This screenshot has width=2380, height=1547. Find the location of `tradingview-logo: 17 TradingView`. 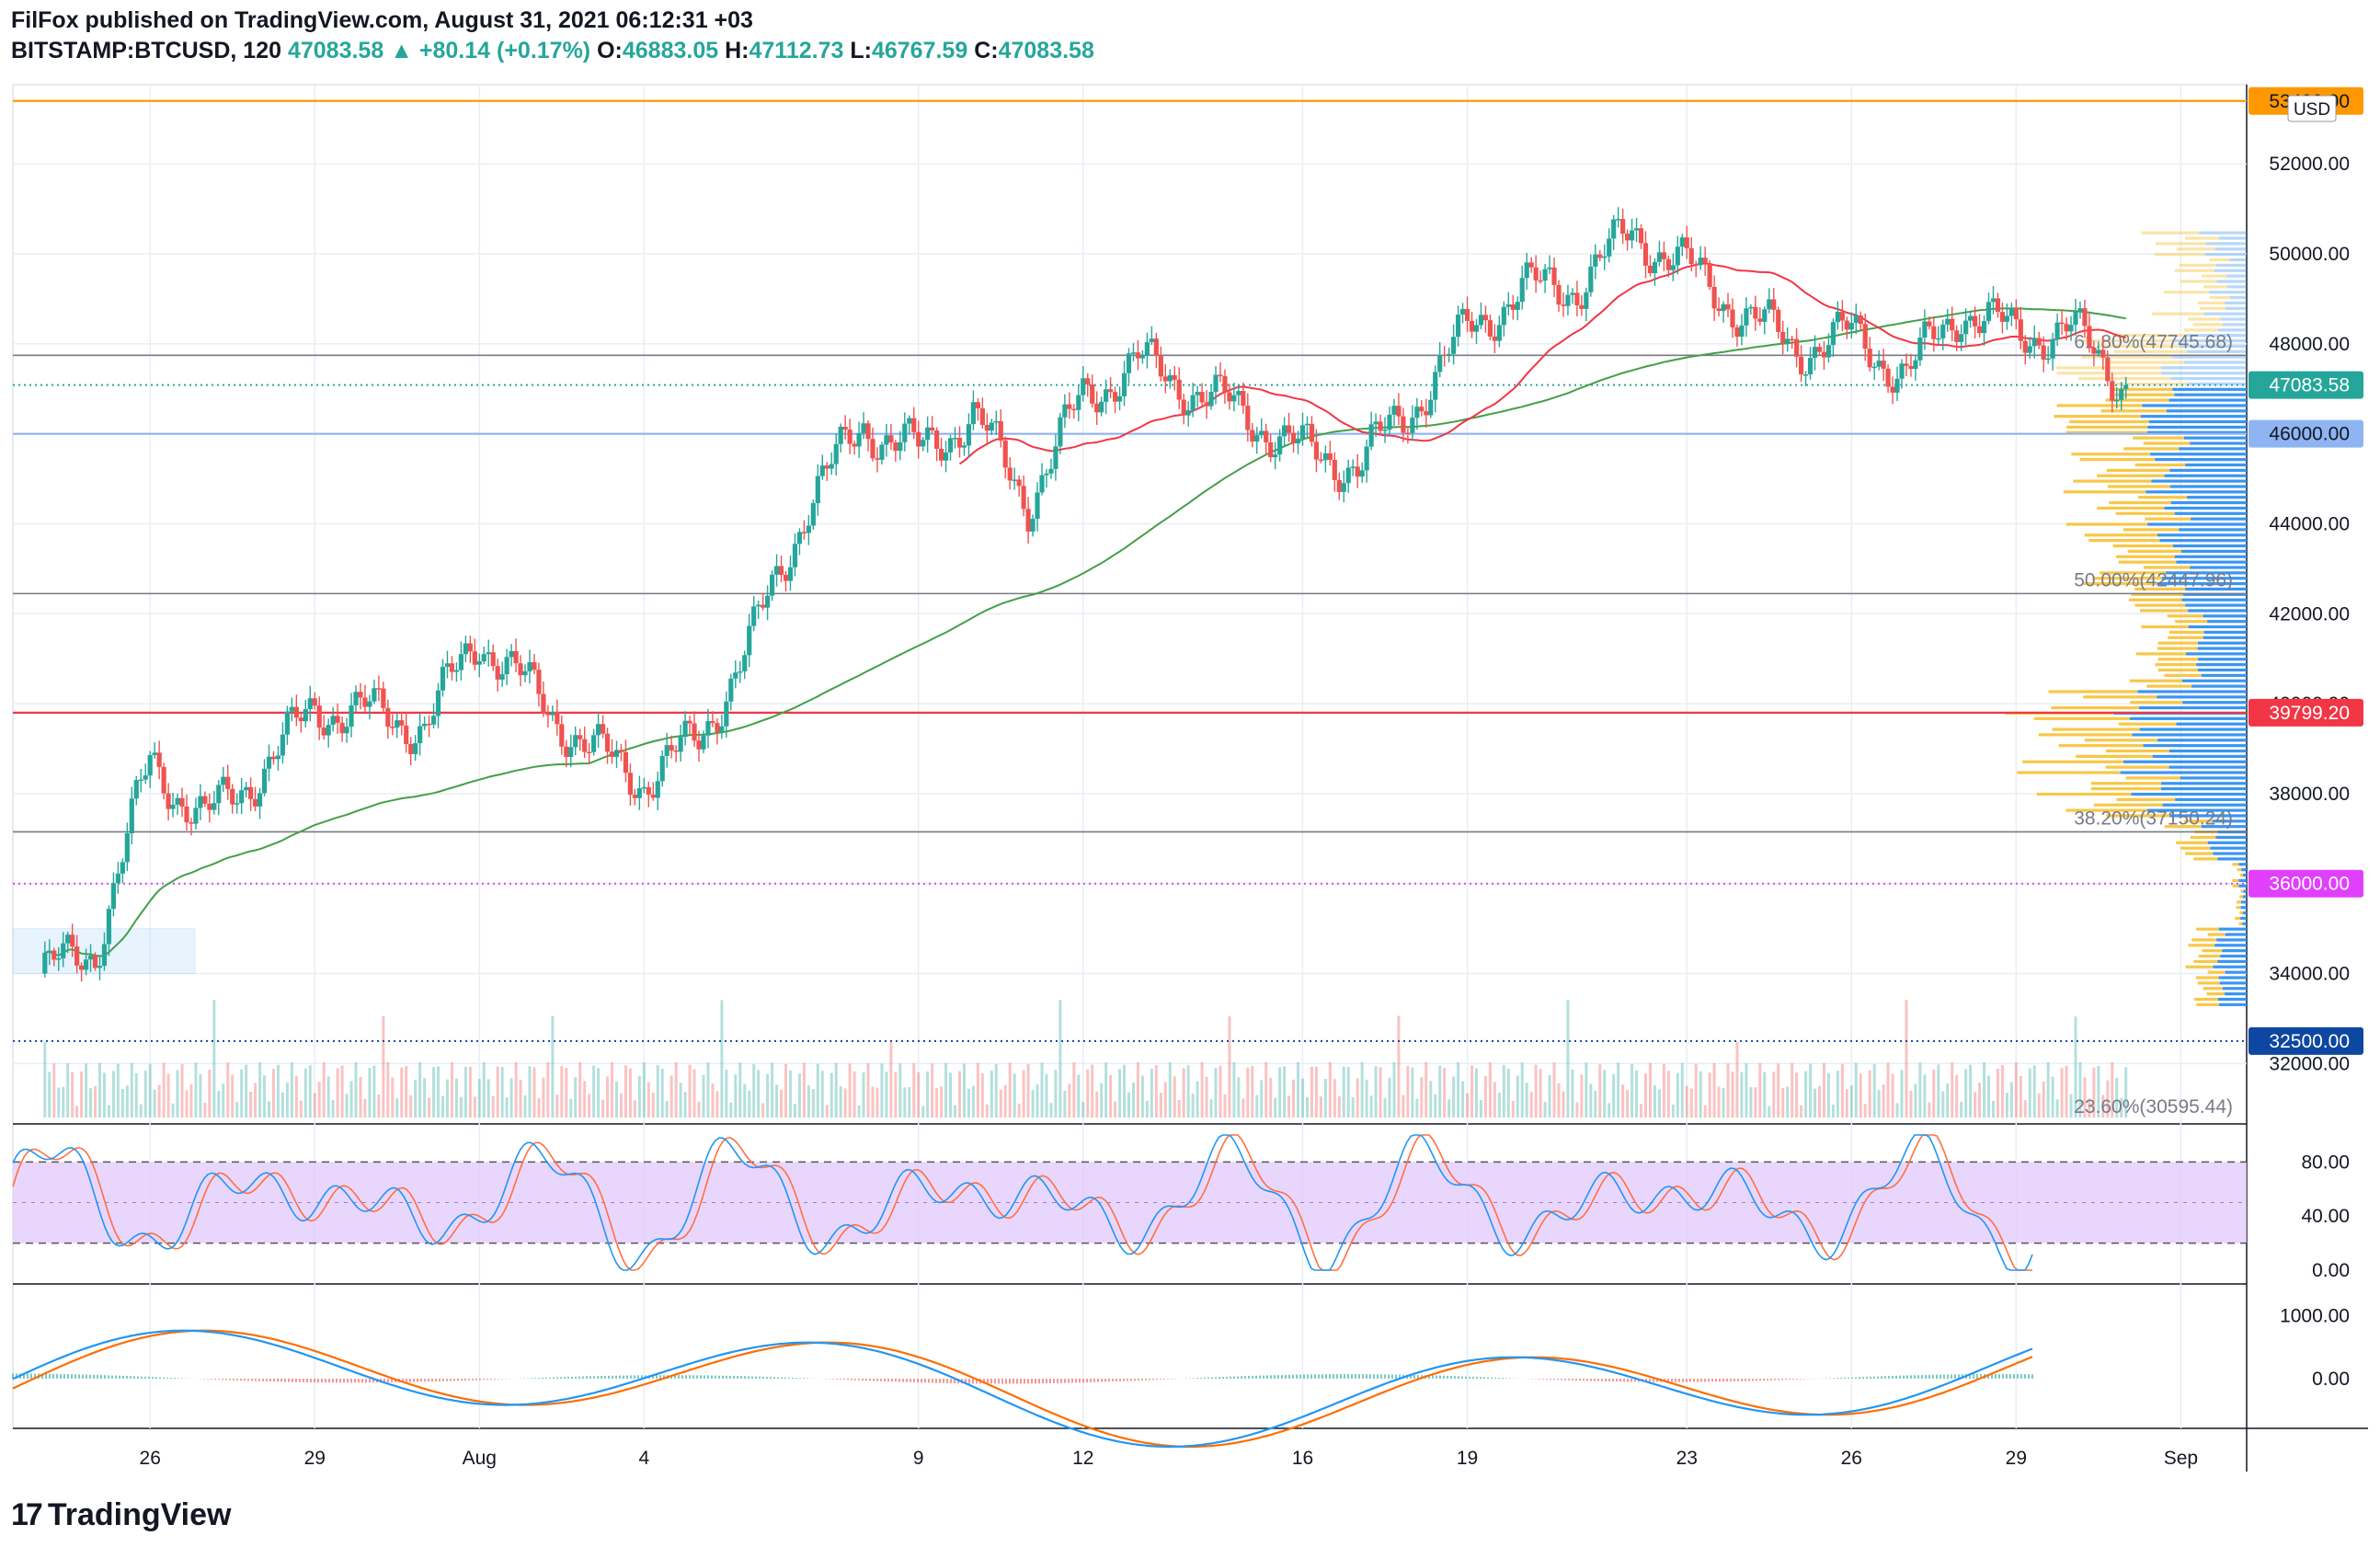

tradingview-logo: 17 TradingView is located at coordinates (121, 1515).